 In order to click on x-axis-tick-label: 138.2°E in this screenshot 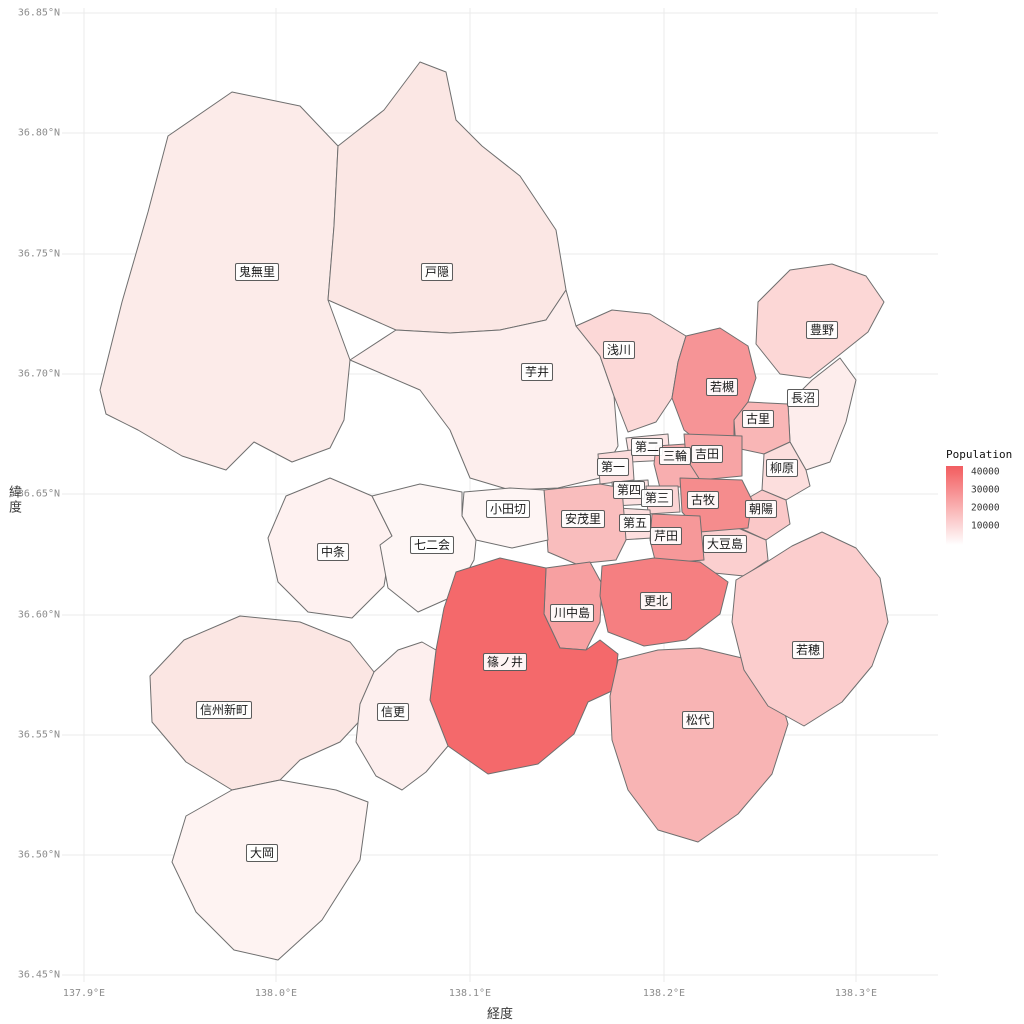, I will do `click(664, 993)`.